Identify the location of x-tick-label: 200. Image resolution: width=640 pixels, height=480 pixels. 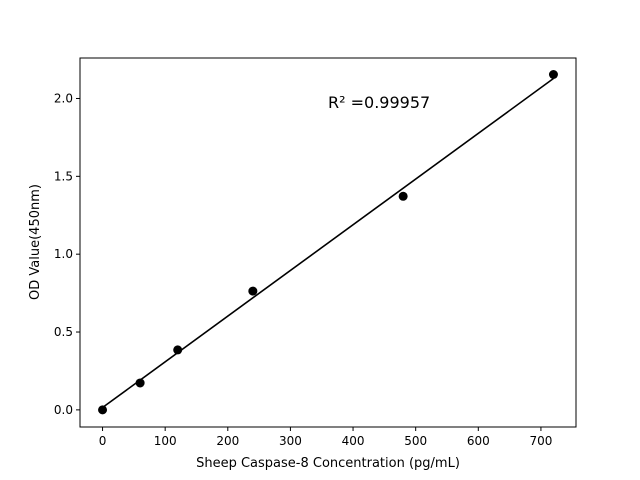
(227, 441).